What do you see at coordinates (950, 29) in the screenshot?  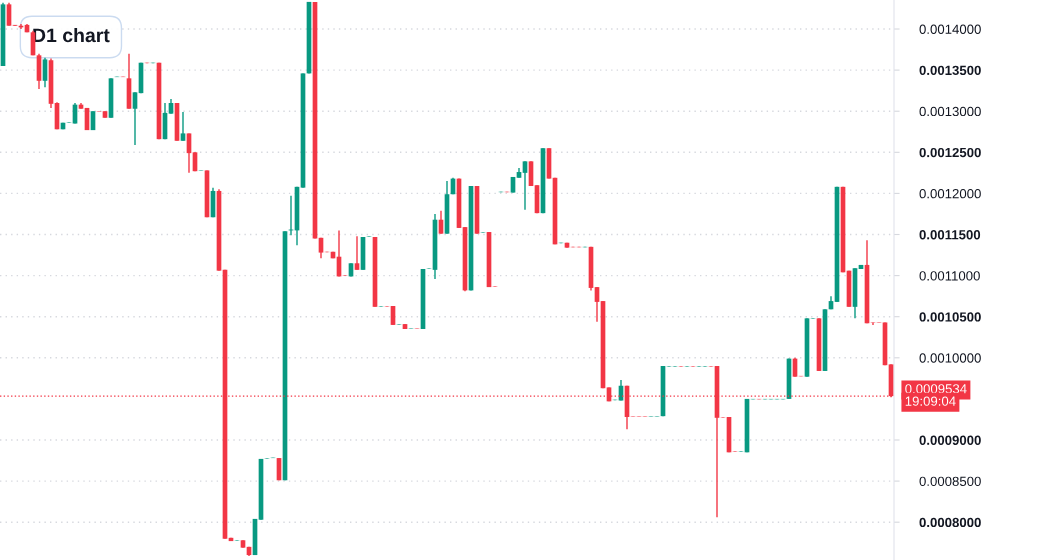 I see `y-tick-label: 0.0014000` at bounding box center [950, 29].